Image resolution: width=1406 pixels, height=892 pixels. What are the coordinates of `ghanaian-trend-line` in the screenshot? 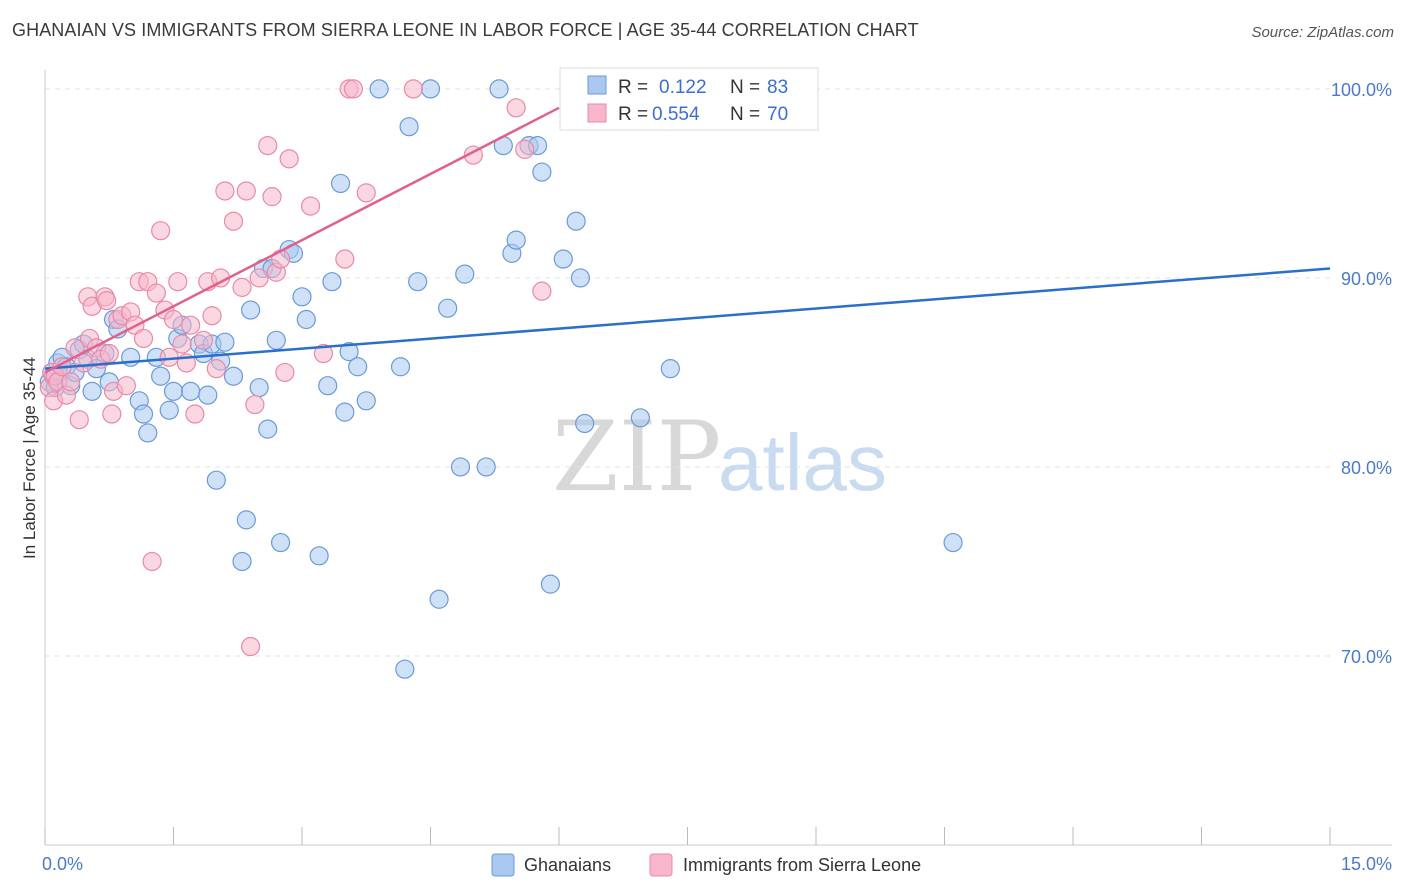 It's located at (687, 318).